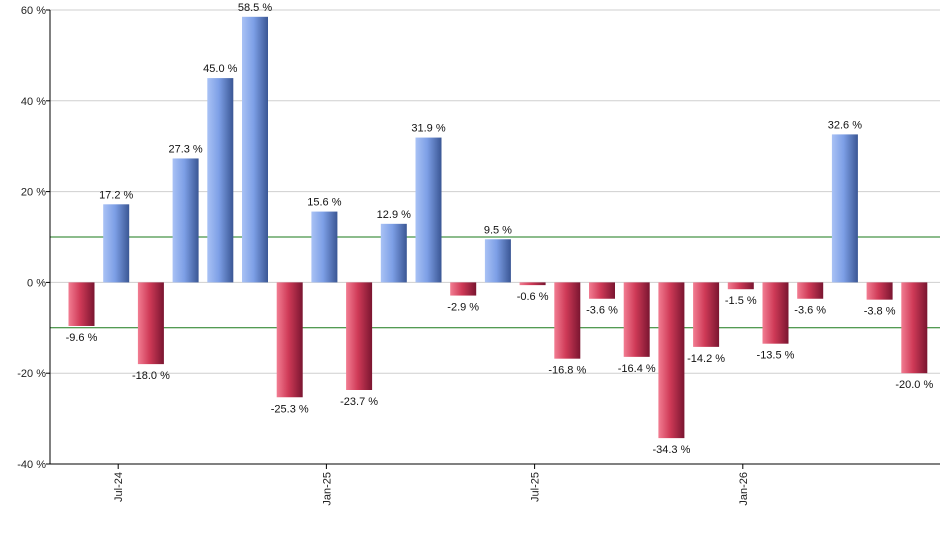  What do you see at coordinates (31, 374) in the screenshot?
I see `y-tick-label: -20 %` at bounding box center [31, 374].